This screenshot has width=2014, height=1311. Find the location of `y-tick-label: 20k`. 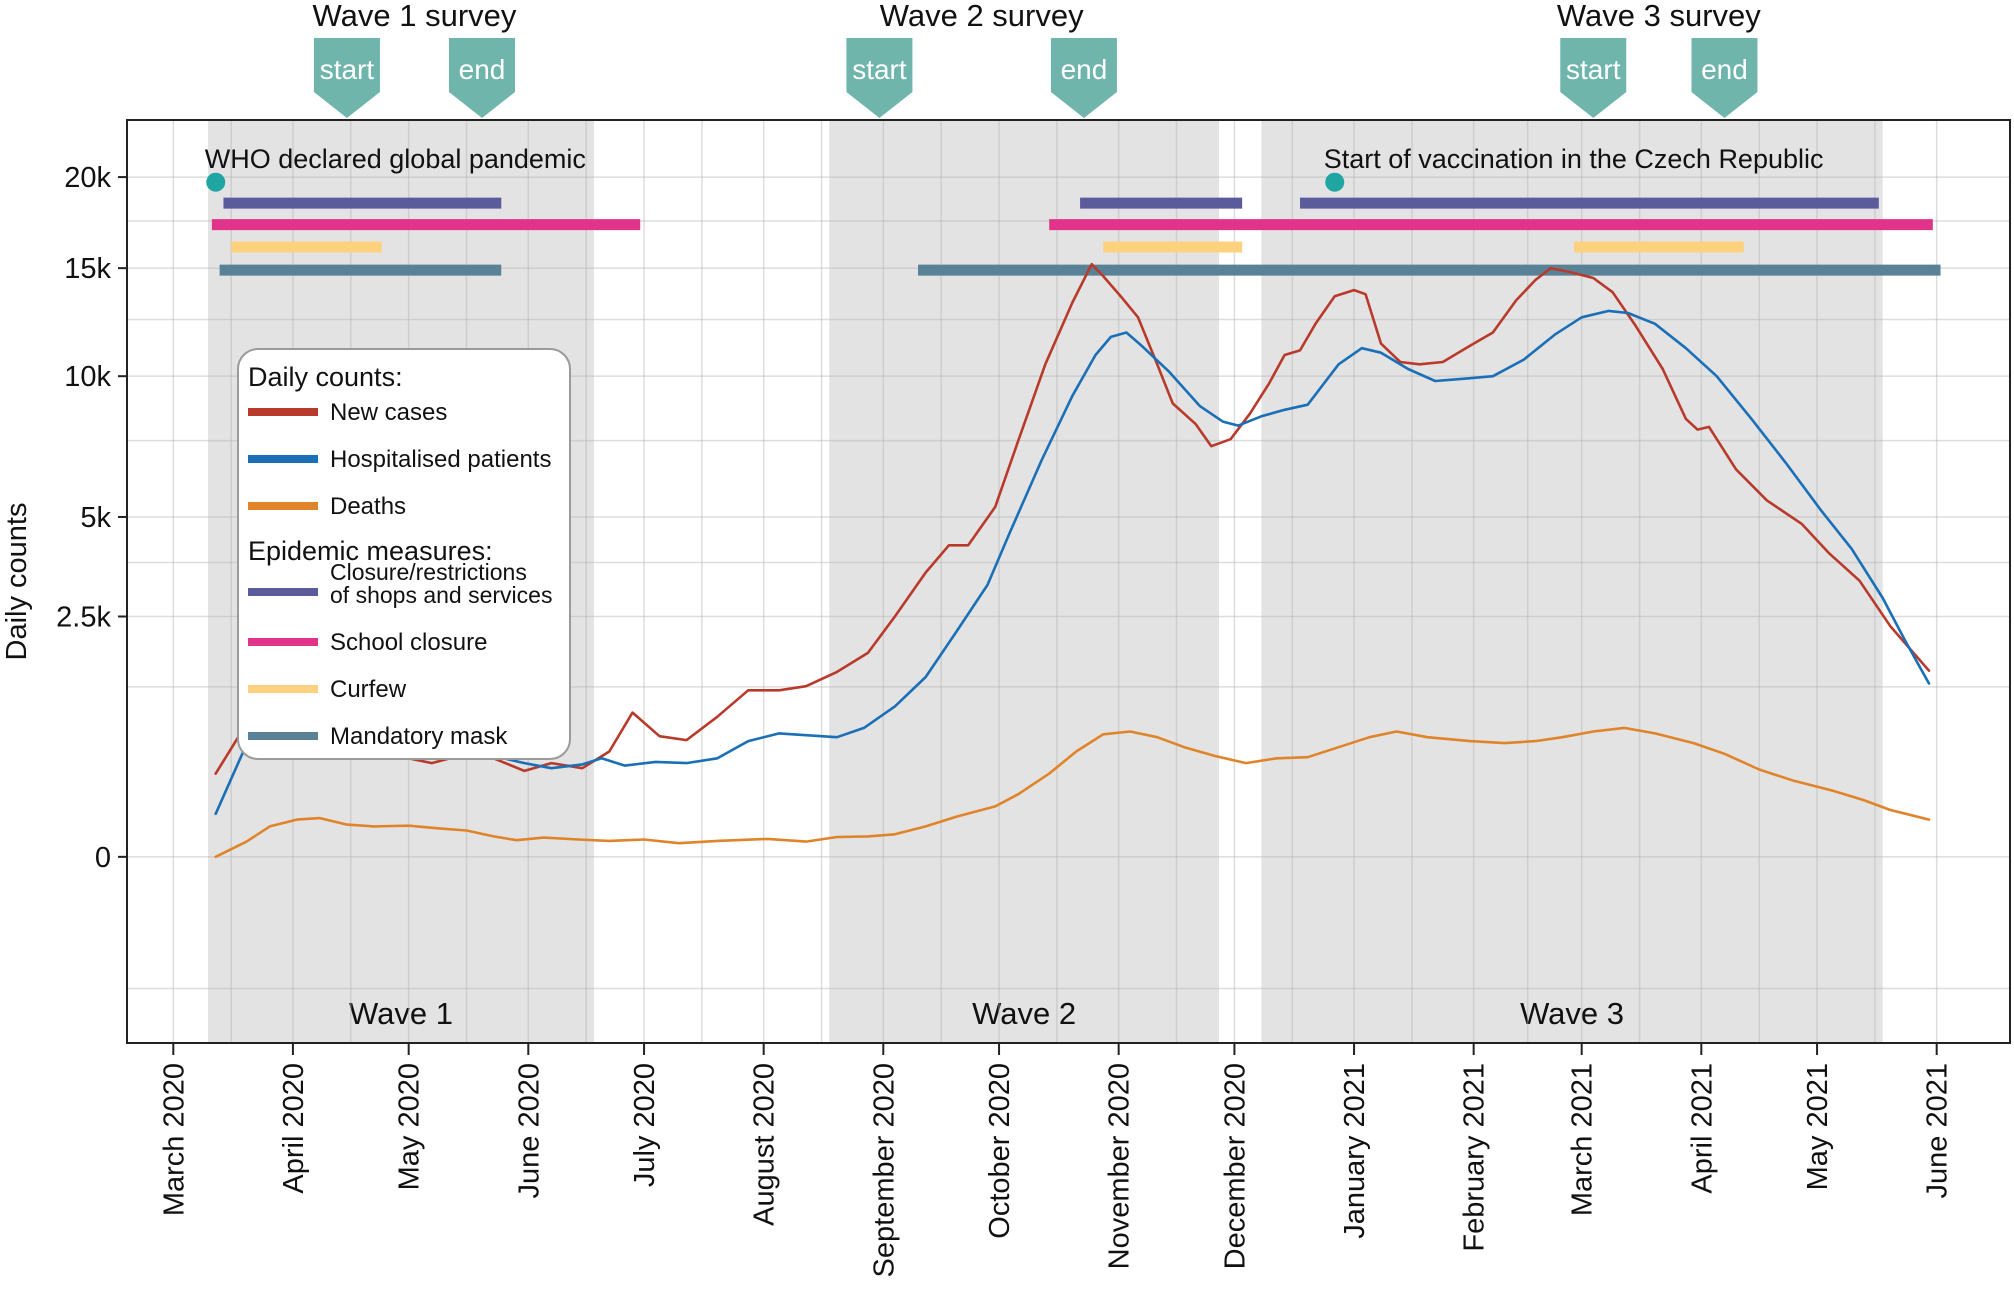

y-tick-label: 20k is located at coordinates (87, 178).